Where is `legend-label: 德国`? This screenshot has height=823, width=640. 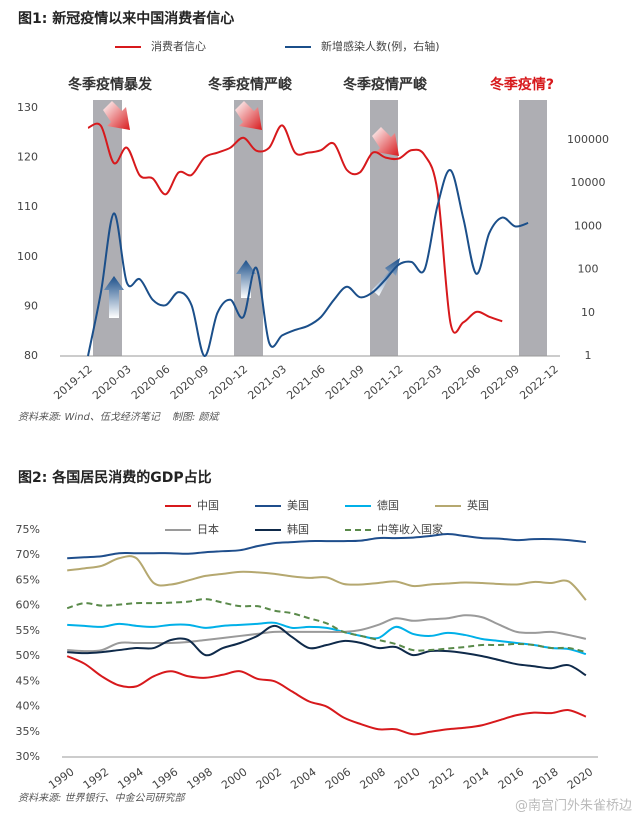 legend-label: 德国 is located at coordinates (388, 505).